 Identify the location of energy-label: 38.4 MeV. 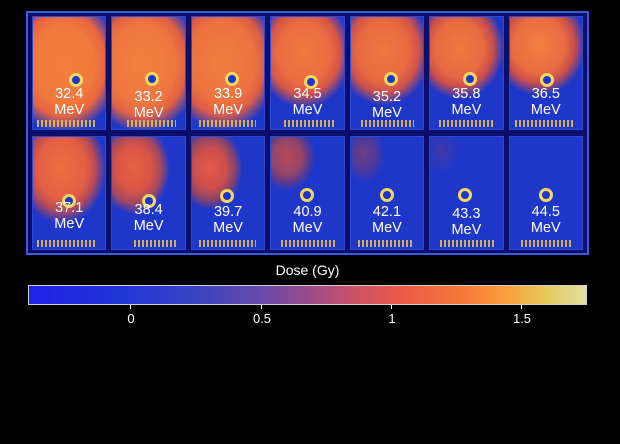
(148, 218).